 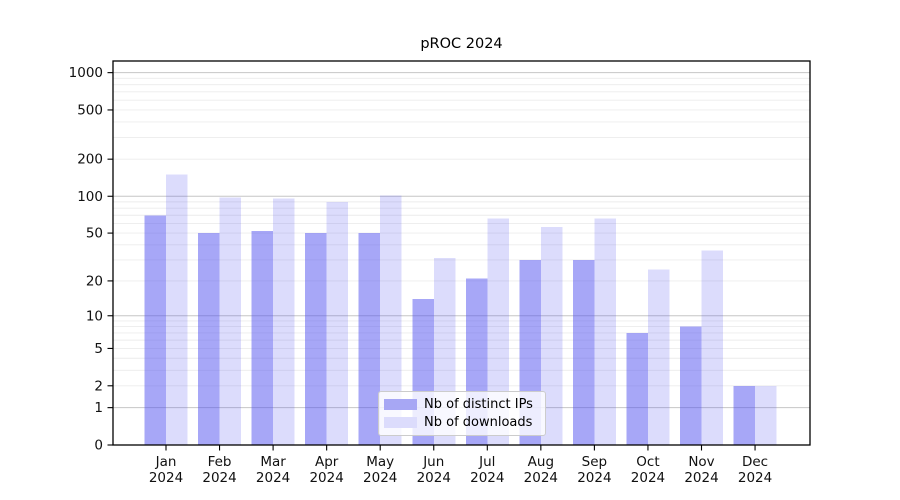 What do you see at coordinates (98, 349) in the screenshot?
I see `y-tick-label: 5` at bounding box center [98, 349].